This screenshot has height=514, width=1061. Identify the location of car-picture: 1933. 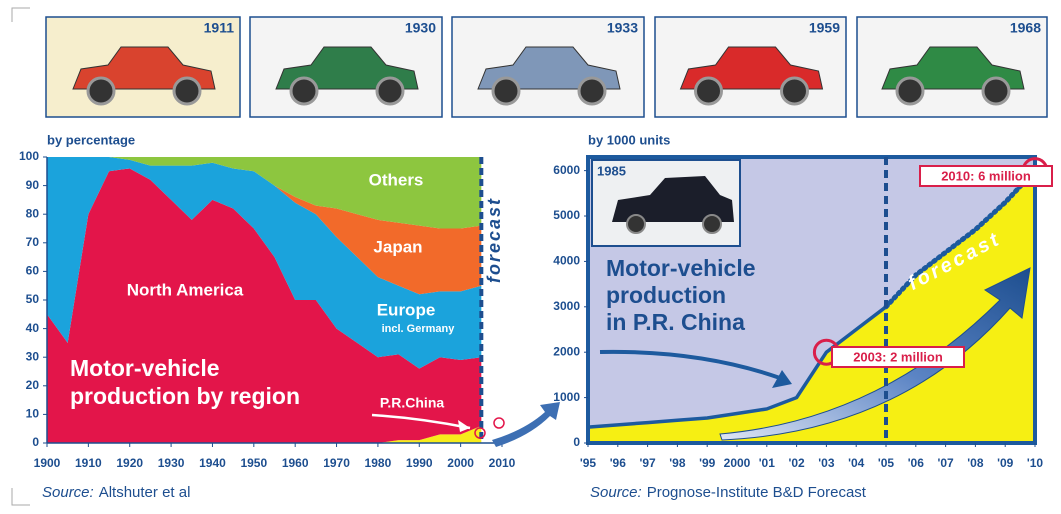
(548, 67).